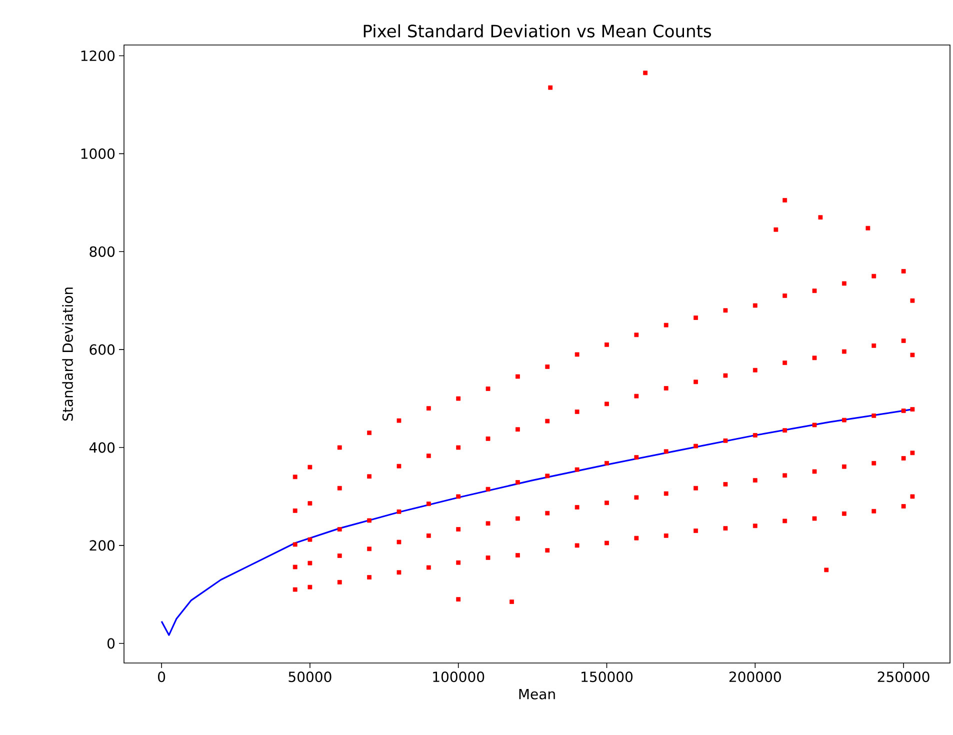 The image size is (953, 735). I want to click on x-tick-label: 150000, so click(607, 677).